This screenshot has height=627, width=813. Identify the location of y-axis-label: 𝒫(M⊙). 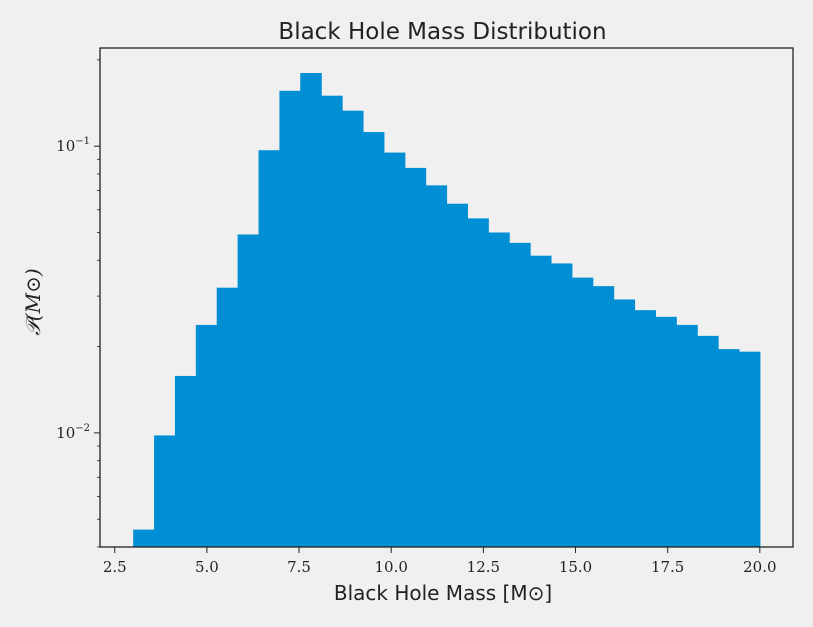
(33, 301).